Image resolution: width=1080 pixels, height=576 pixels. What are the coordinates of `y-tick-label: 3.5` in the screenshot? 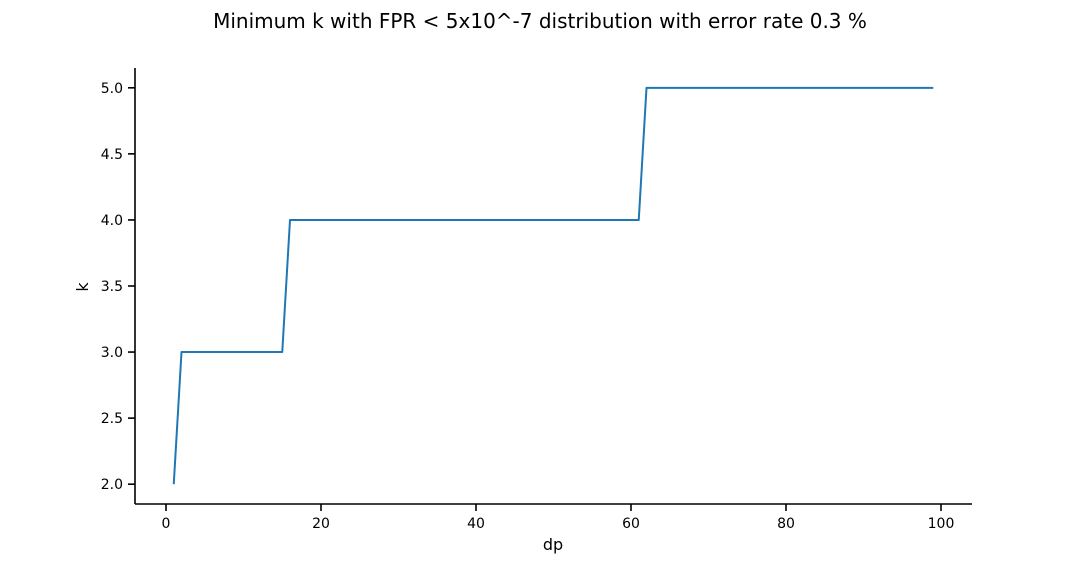 It's located at (112, 287).